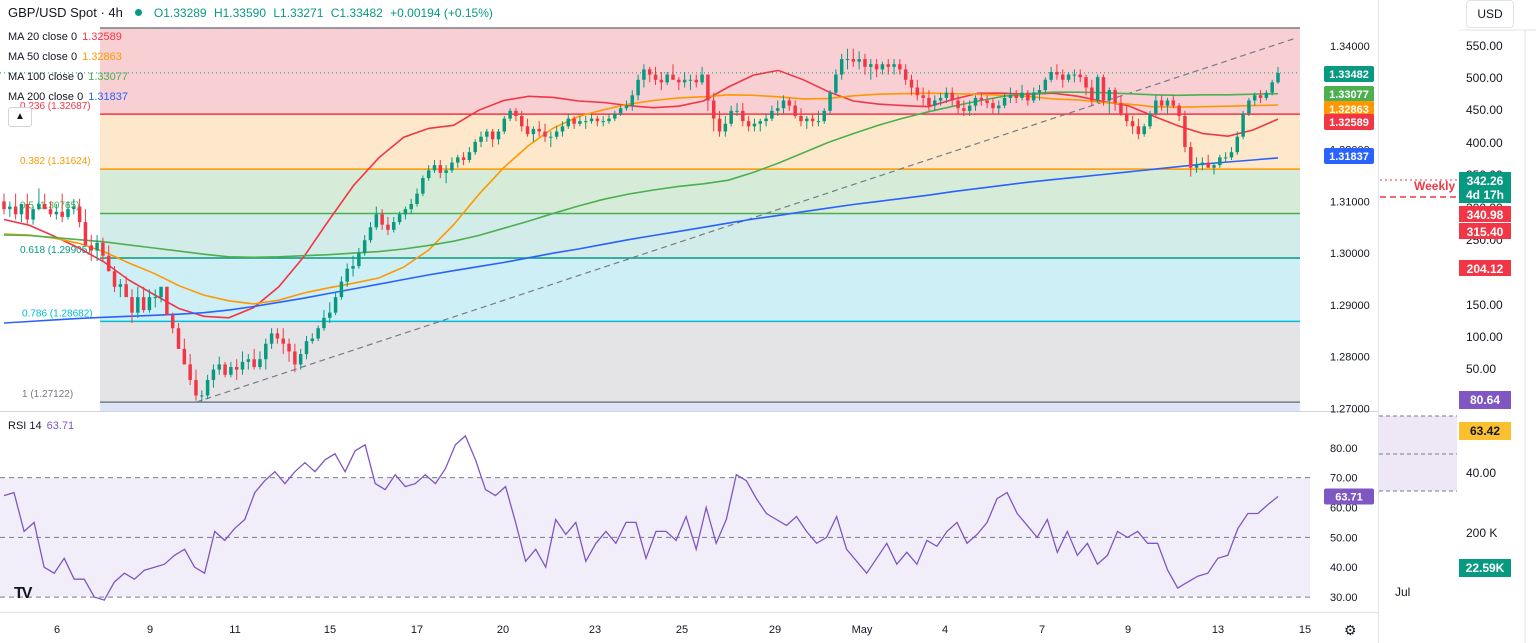 The height and width of the screenshot is (643, 1536). I want to click on fib-zone-bottom, so click(700, 406).